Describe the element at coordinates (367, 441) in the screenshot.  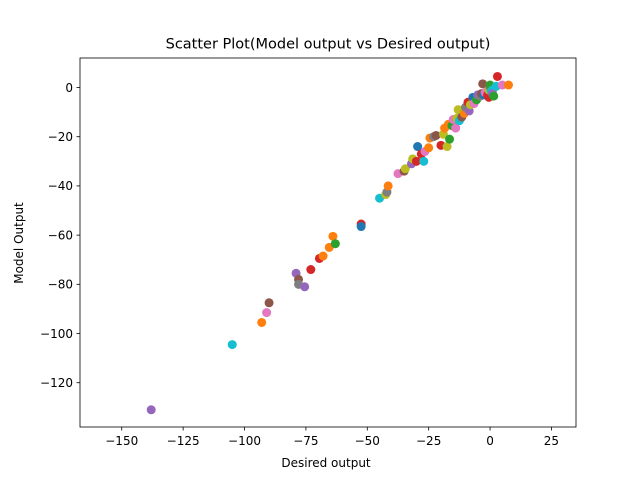
I see `x-tick-label-4: −50` at that location.